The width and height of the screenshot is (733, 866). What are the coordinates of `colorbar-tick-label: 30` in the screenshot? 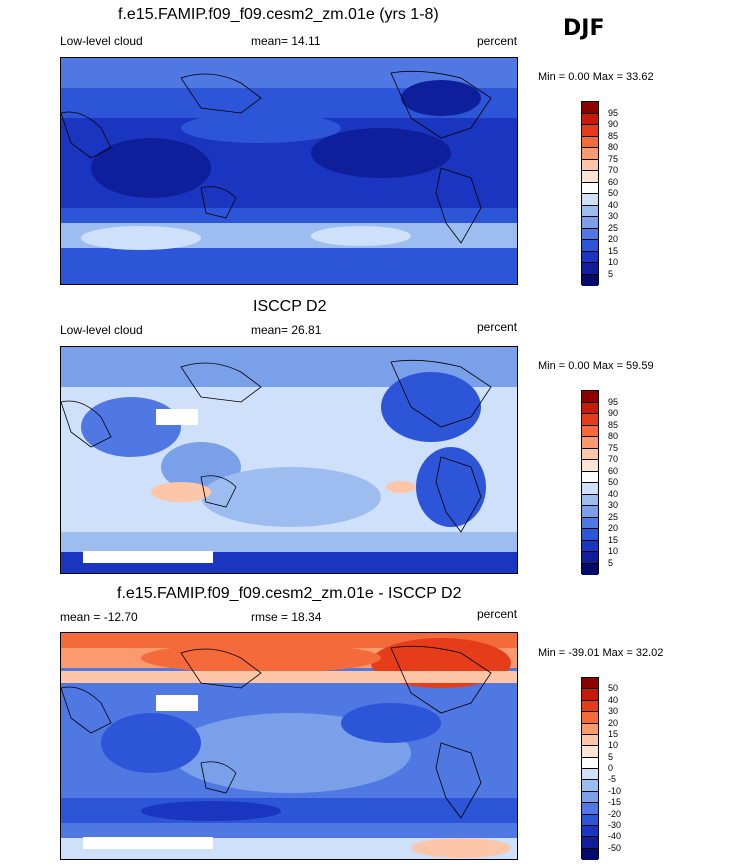 It's located at (613, 505).